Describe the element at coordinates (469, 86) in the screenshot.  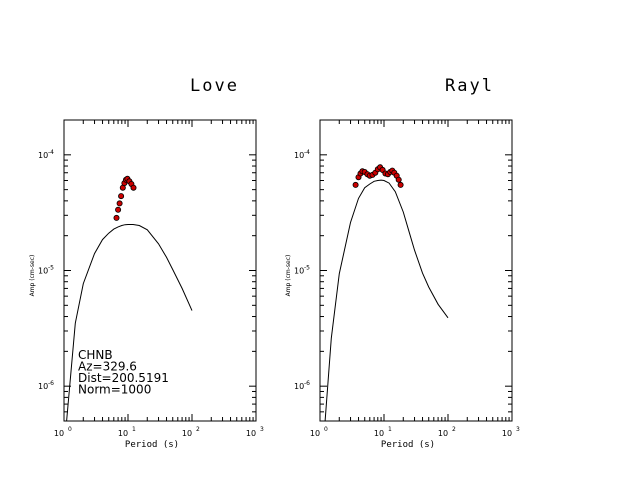
I see `panel-title: Rayl` at that location.